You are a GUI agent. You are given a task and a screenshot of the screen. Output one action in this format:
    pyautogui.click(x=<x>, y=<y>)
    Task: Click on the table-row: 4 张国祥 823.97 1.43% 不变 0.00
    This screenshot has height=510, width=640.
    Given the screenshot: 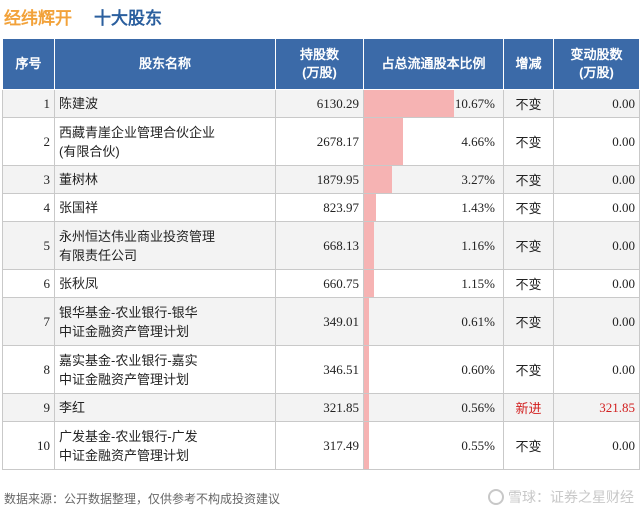 What is the action you would take?
    pyautogui.click(x=321, y=207)
    